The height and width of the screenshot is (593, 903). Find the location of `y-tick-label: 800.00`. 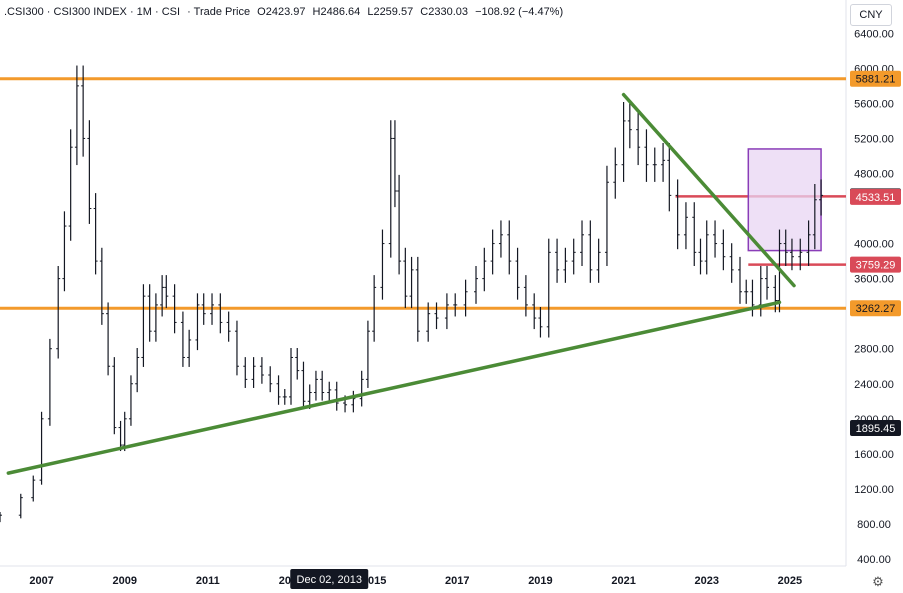

y-tick-label: 800.00 is located at coordinates (874, 525).